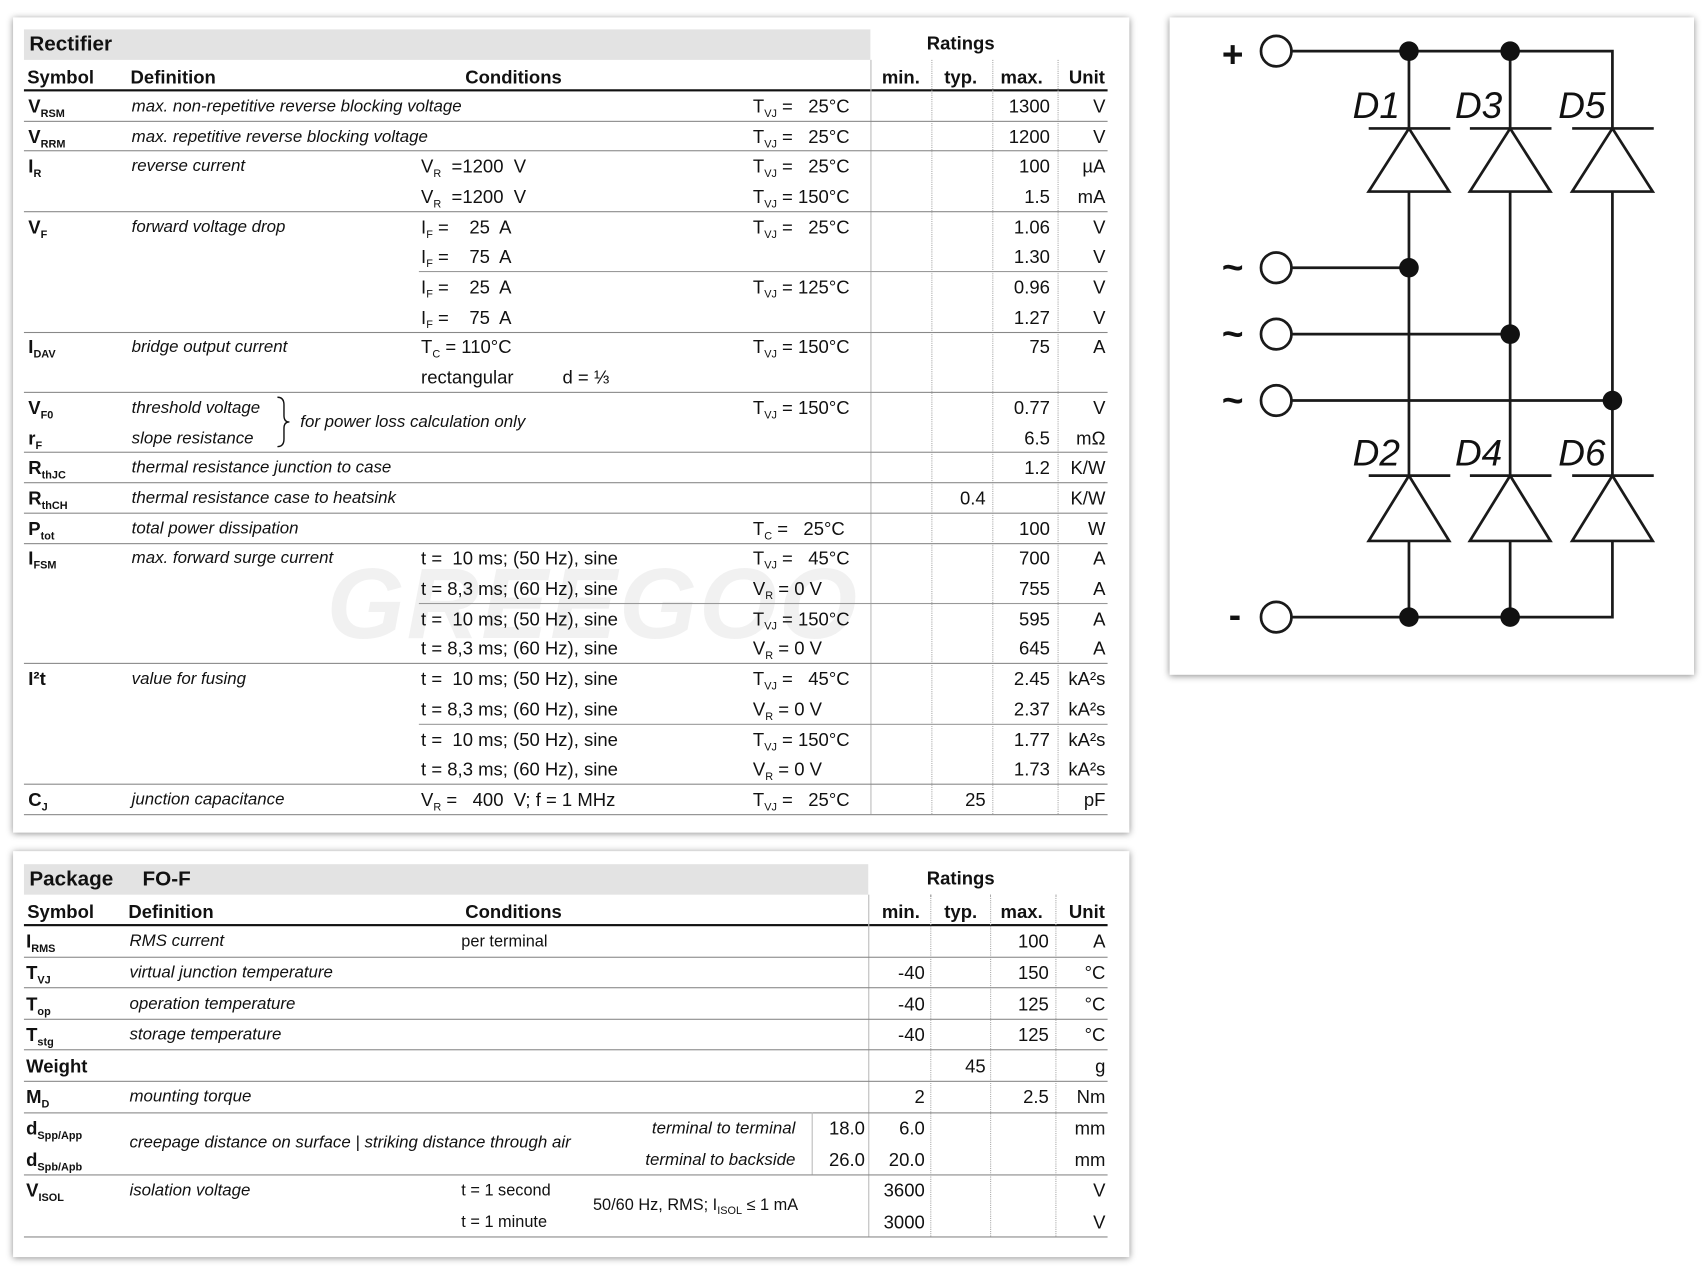 The height and width of the screenshot is (1268, 1706). Describe the element at coordinates (593, 604) in the screenshot. I see `watermark: GREEGOO` at that location.